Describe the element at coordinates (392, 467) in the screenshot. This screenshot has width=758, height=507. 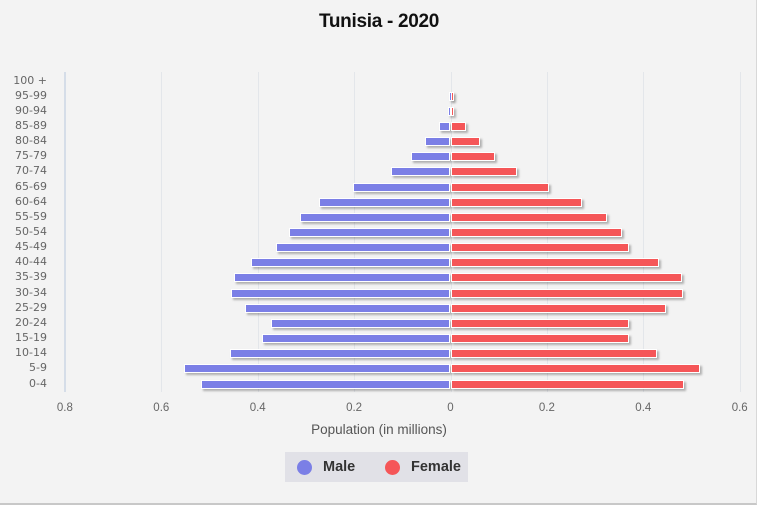
I see `female-dot-icon` at that location.